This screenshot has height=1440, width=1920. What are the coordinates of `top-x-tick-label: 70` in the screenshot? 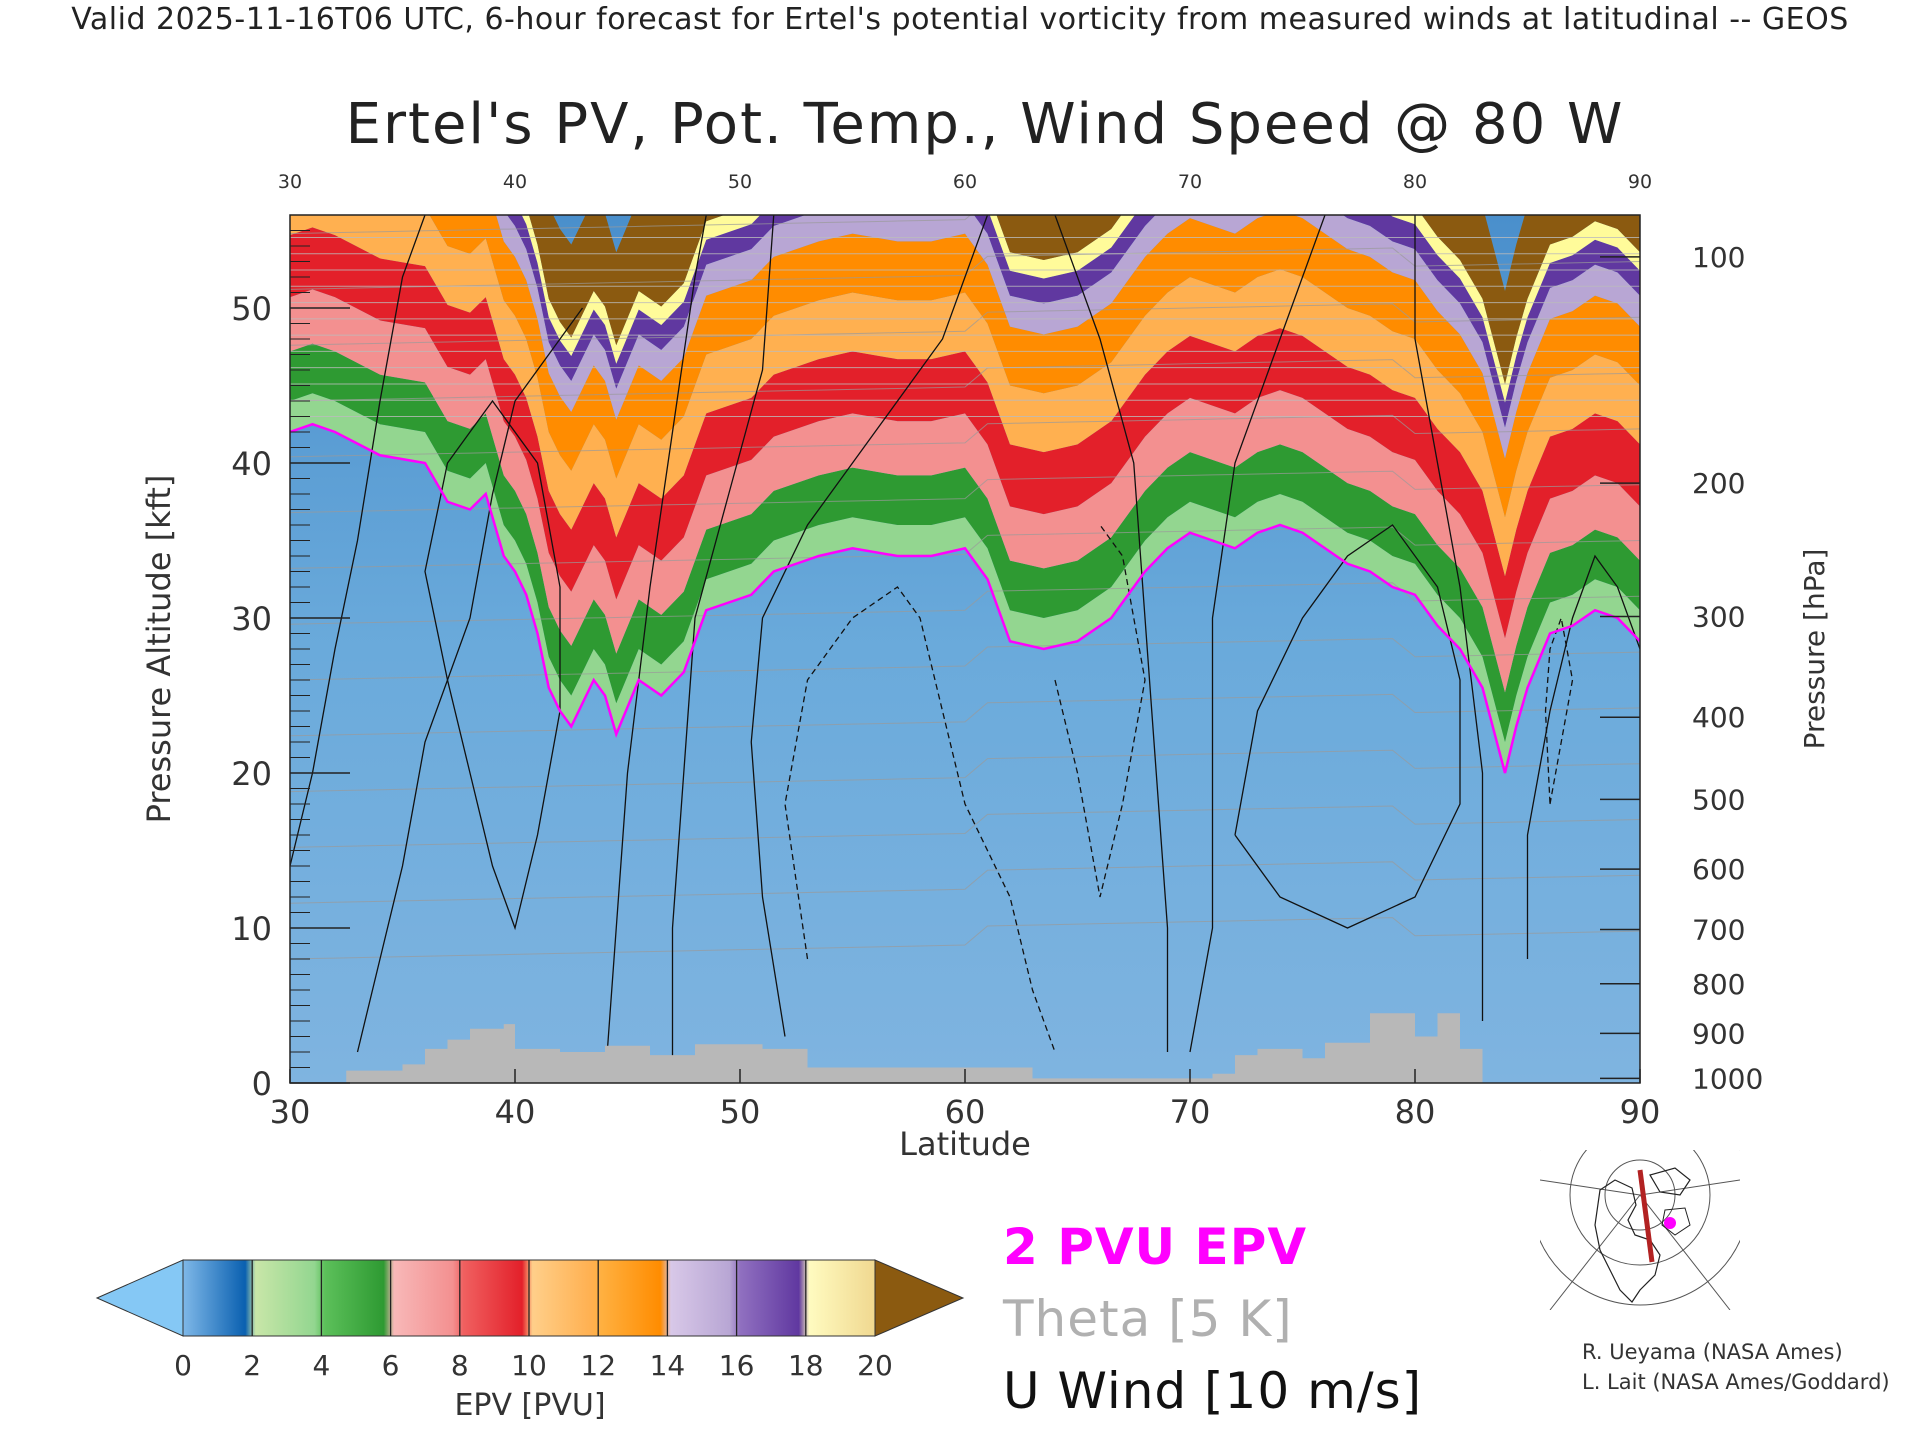 It's located at (1190, 182).